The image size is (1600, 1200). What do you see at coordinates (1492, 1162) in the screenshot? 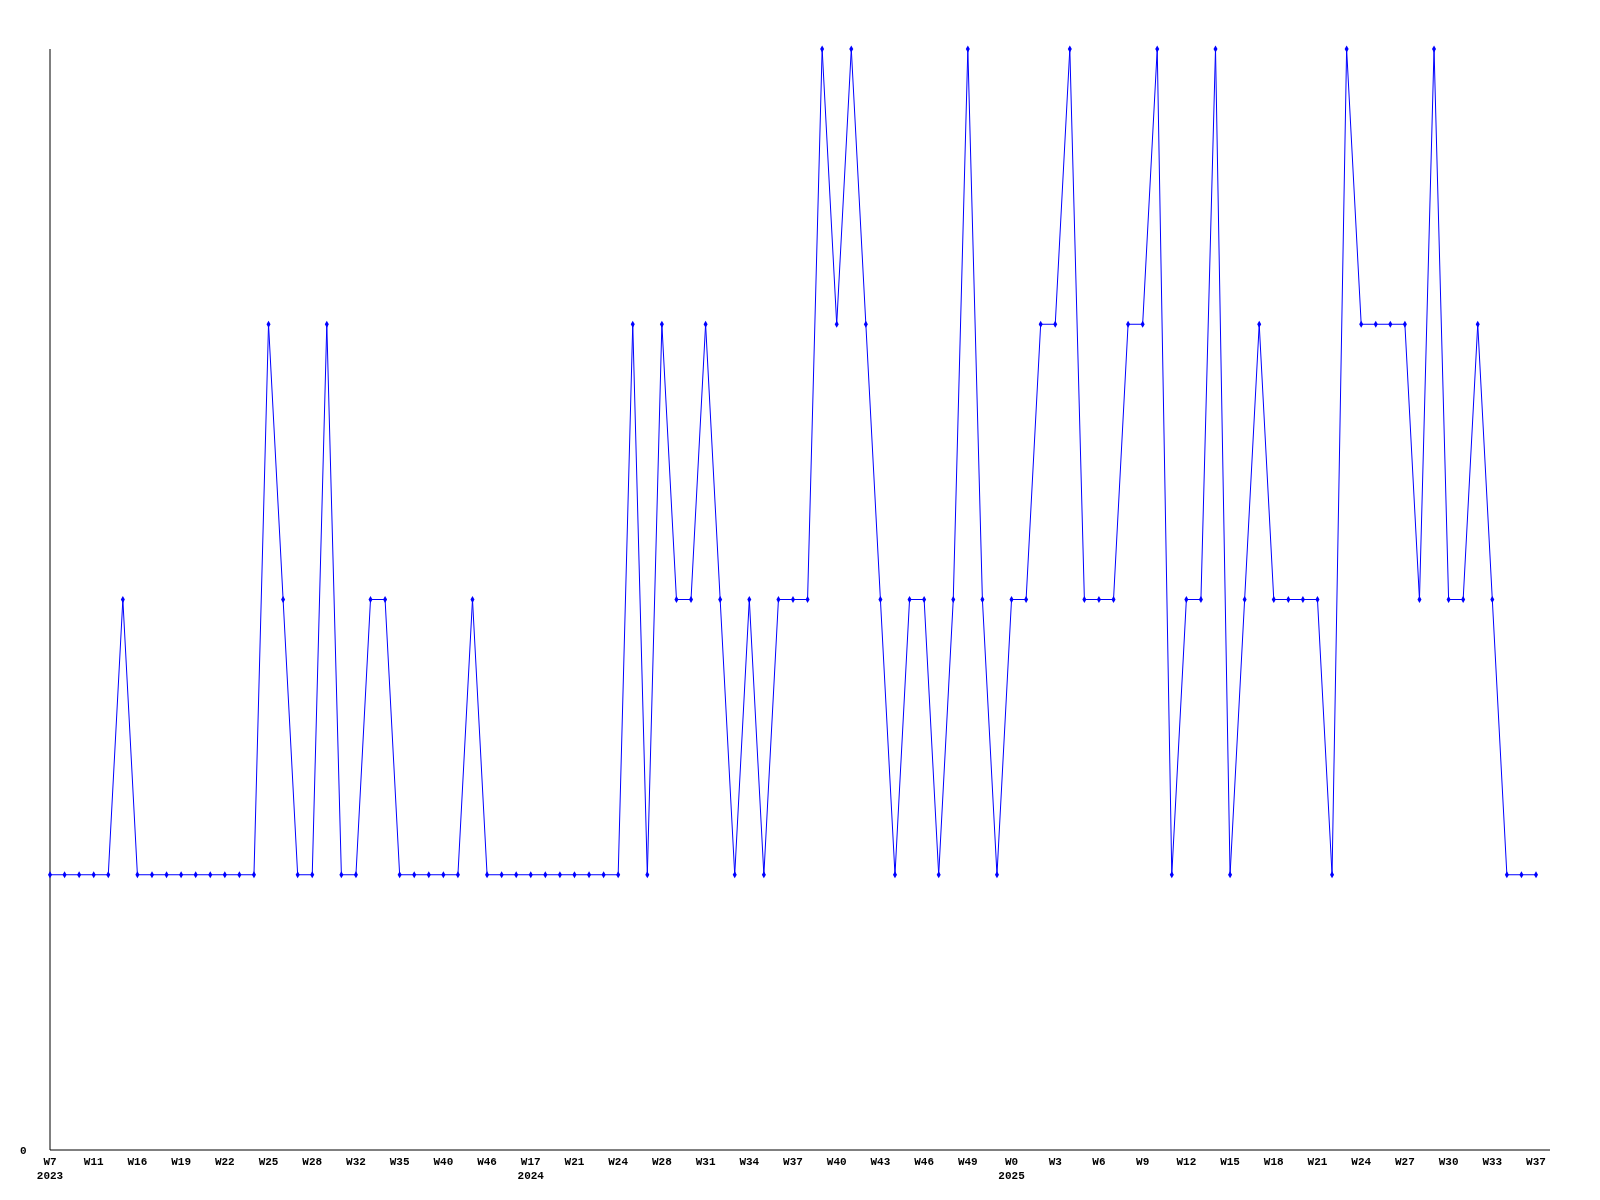
I see `x-tick-label: W33` at bounding box center [1492, 1162].